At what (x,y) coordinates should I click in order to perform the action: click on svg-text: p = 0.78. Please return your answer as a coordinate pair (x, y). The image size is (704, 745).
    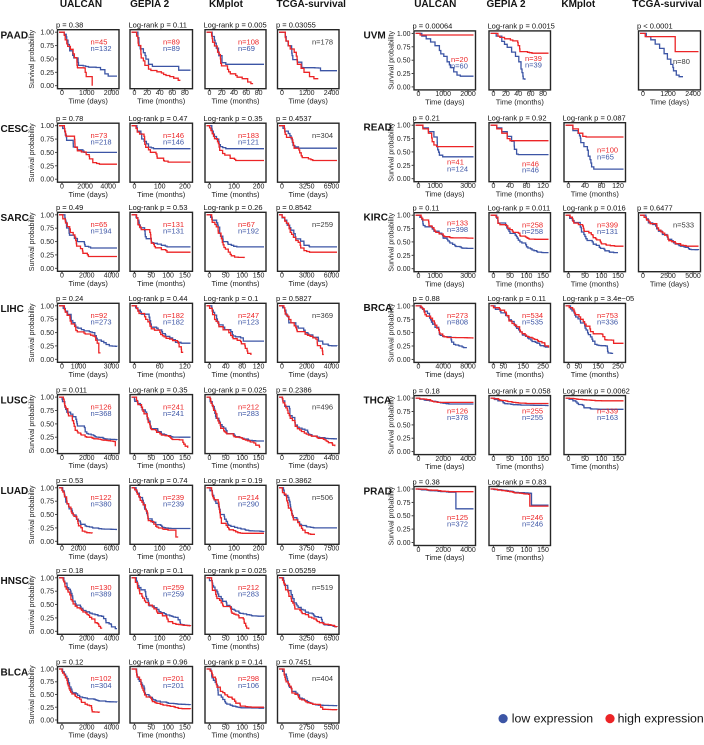
    Looking at the image, I should click on (69, 118).